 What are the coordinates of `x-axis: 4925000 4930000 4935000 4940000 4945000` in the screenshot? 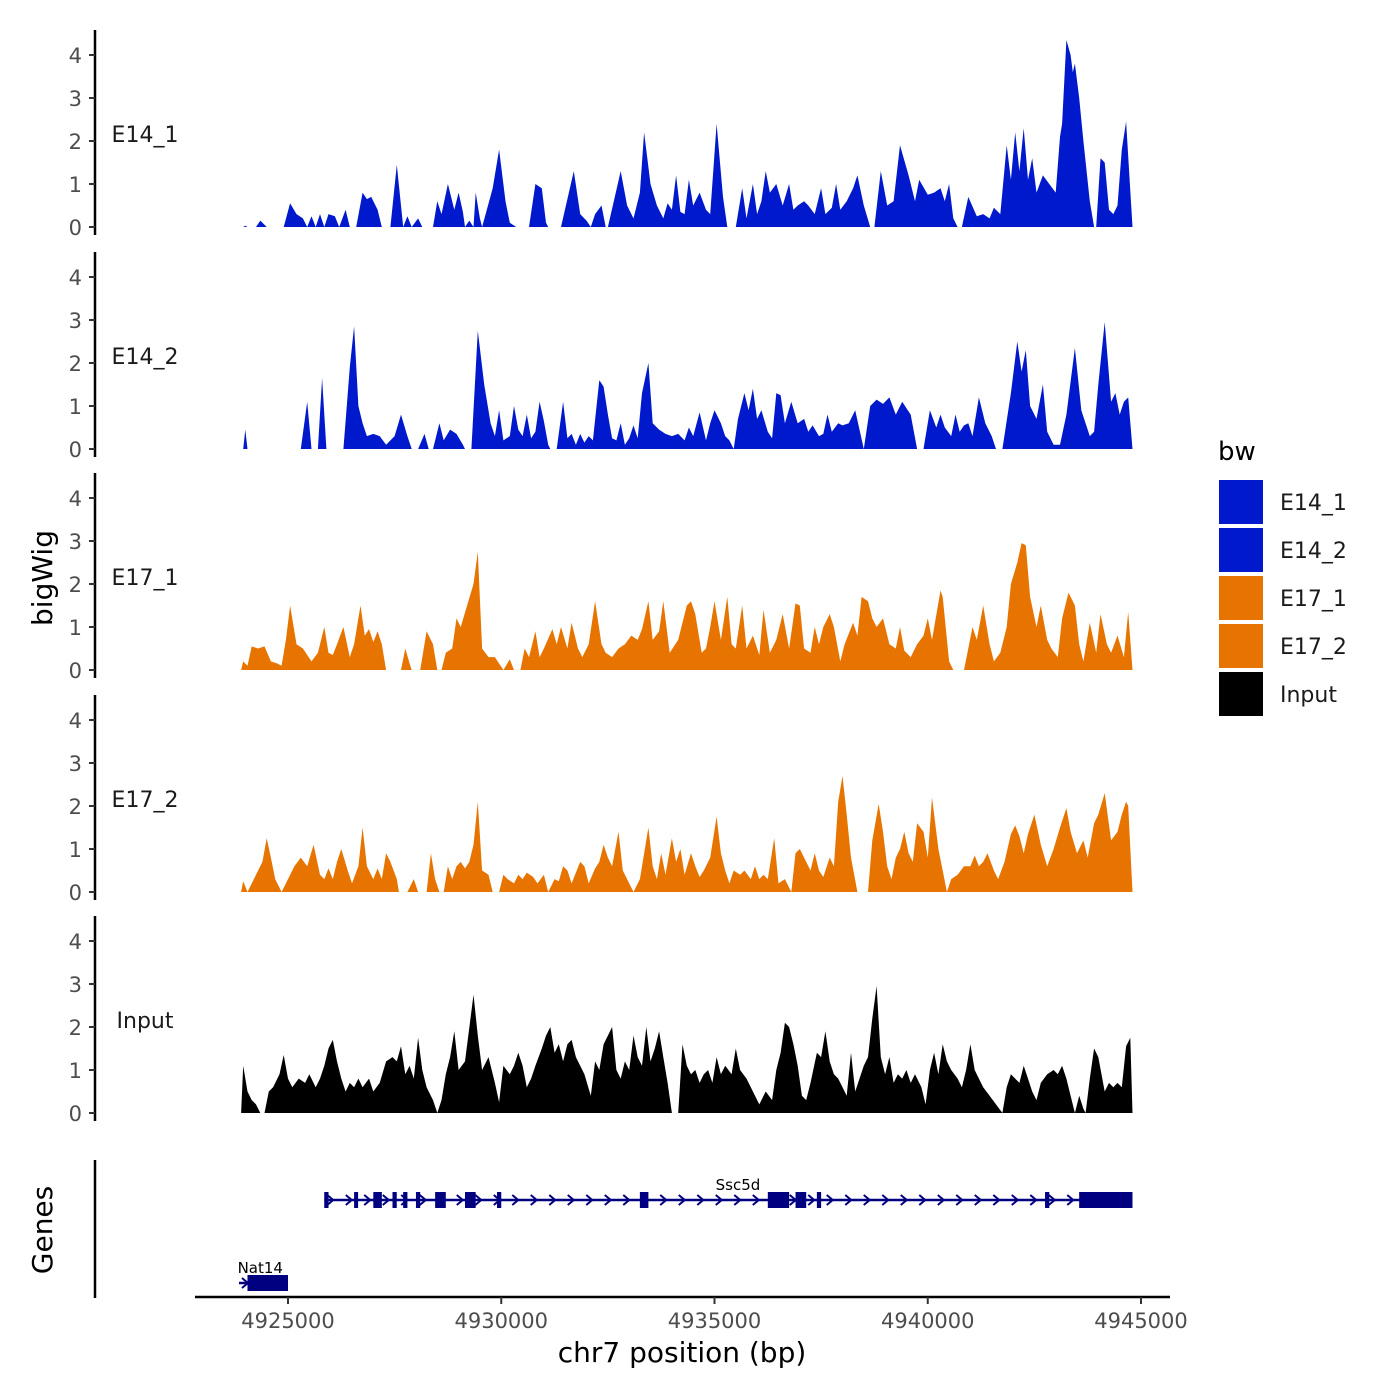 It's located at (691, 1314).